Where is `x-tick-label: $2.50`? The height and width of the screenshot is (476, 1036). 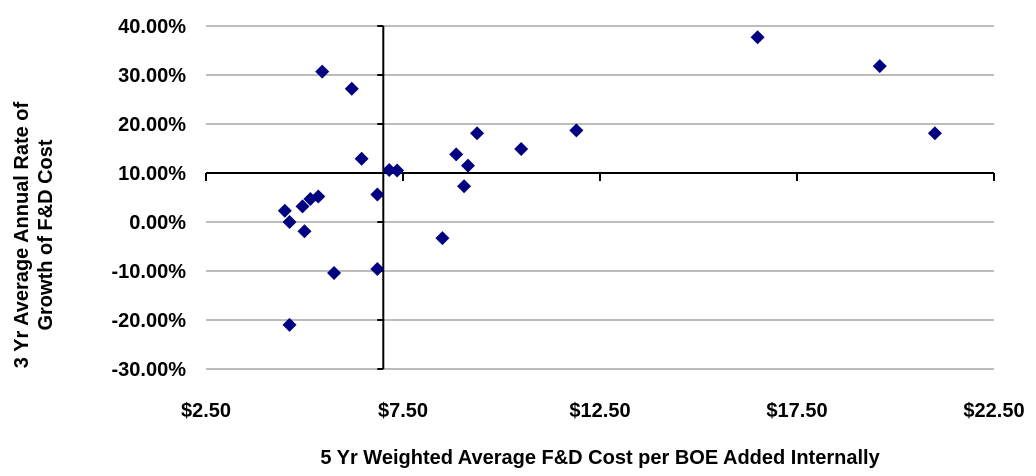 x-tick-label: $2.50 is located at coordinates (206, 411).